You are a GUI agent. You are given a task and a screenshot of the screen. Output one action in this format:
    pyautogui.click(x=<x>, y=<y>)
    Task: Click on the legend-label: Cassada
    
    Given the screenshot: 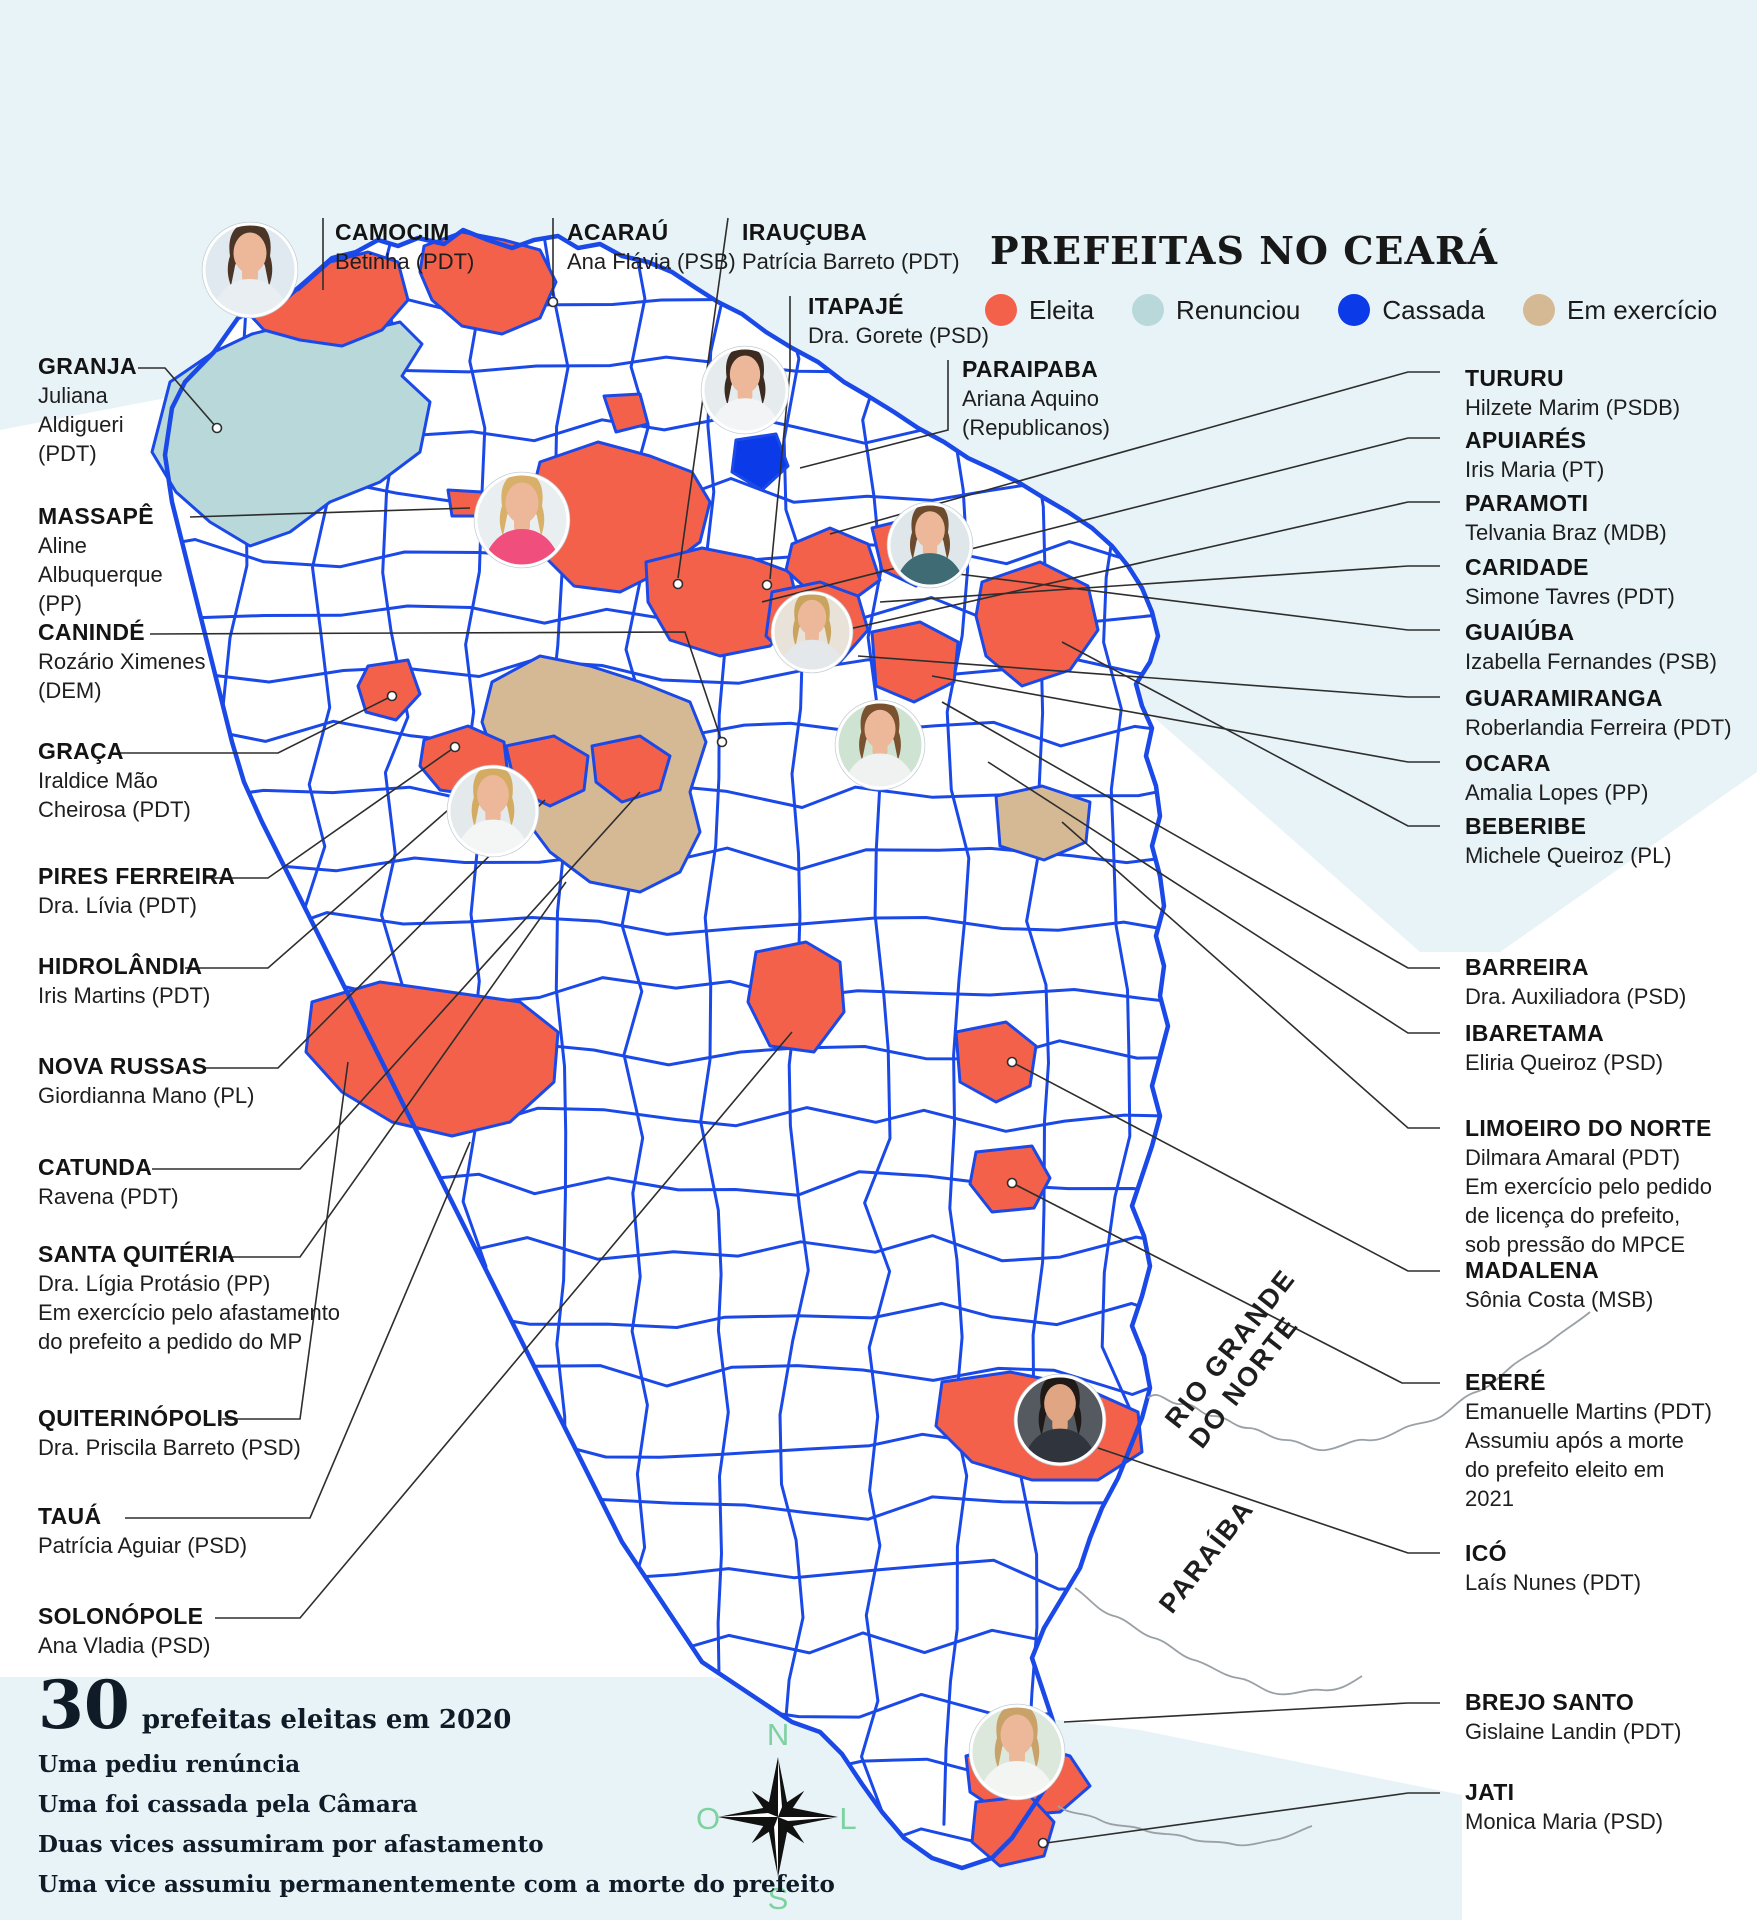 What is the action you would take?
    pyautogui.click(x=1433, y=309)
    